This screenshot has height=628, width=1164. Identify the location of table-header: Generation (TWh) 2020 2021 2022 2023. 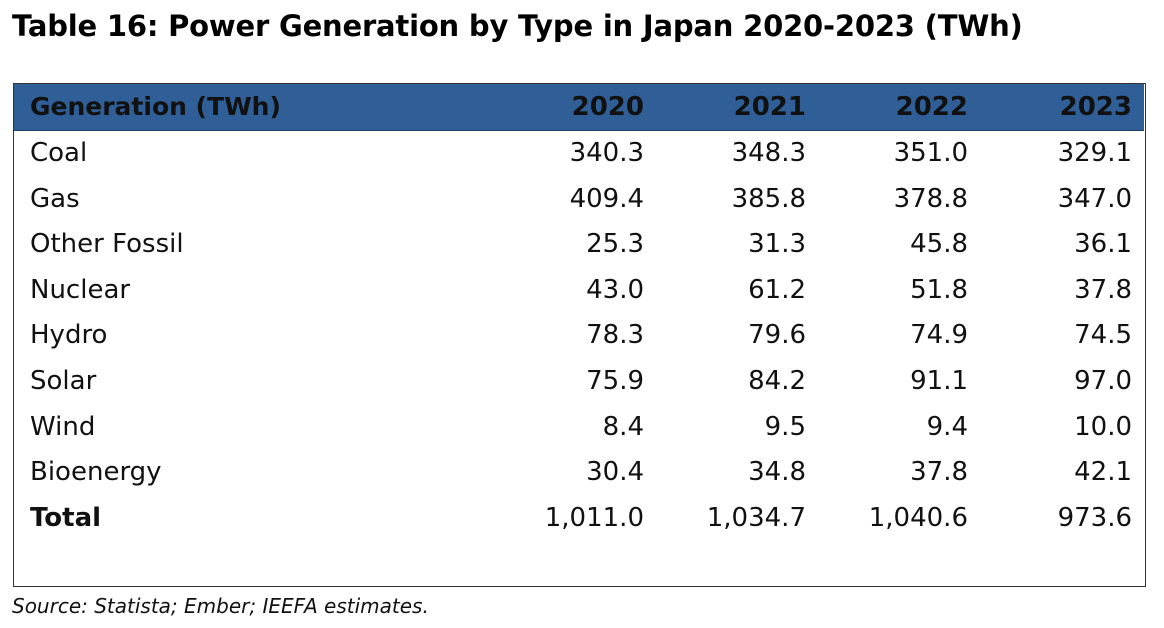
(579, 107).